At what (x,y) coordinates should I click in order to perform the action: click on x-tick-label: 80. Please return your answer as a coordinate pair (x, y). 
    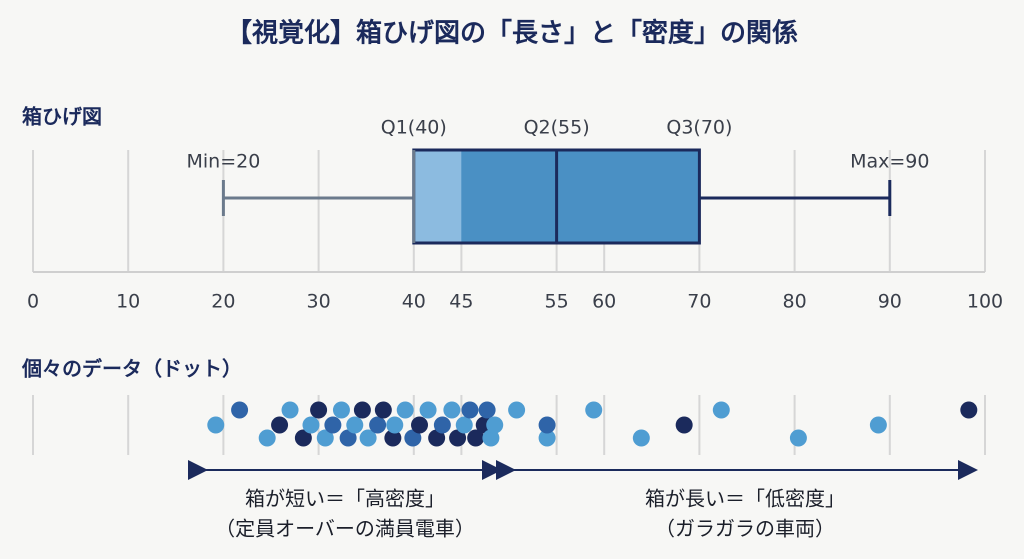
    Looking at the image, I should click on (795, 302).